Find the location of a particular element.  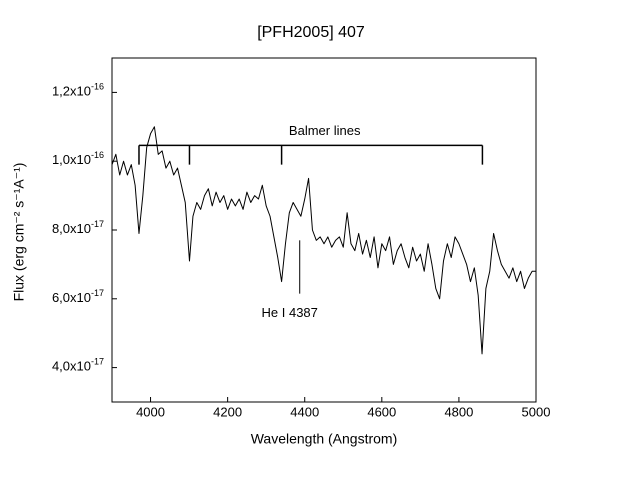

y-tick-label: 4,0x10⁻¹⁷ is located at coordinates (78, 365).